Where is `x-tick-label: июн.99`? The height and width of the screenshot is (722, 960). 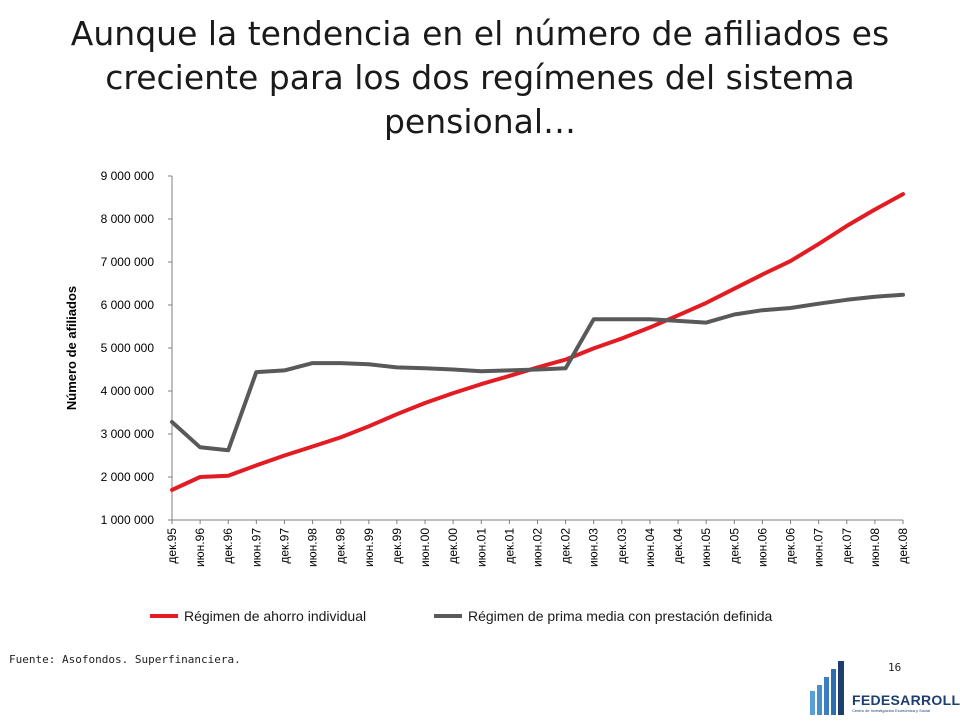
x-tick-label: июн.99 is located at coordinates (369, 547).